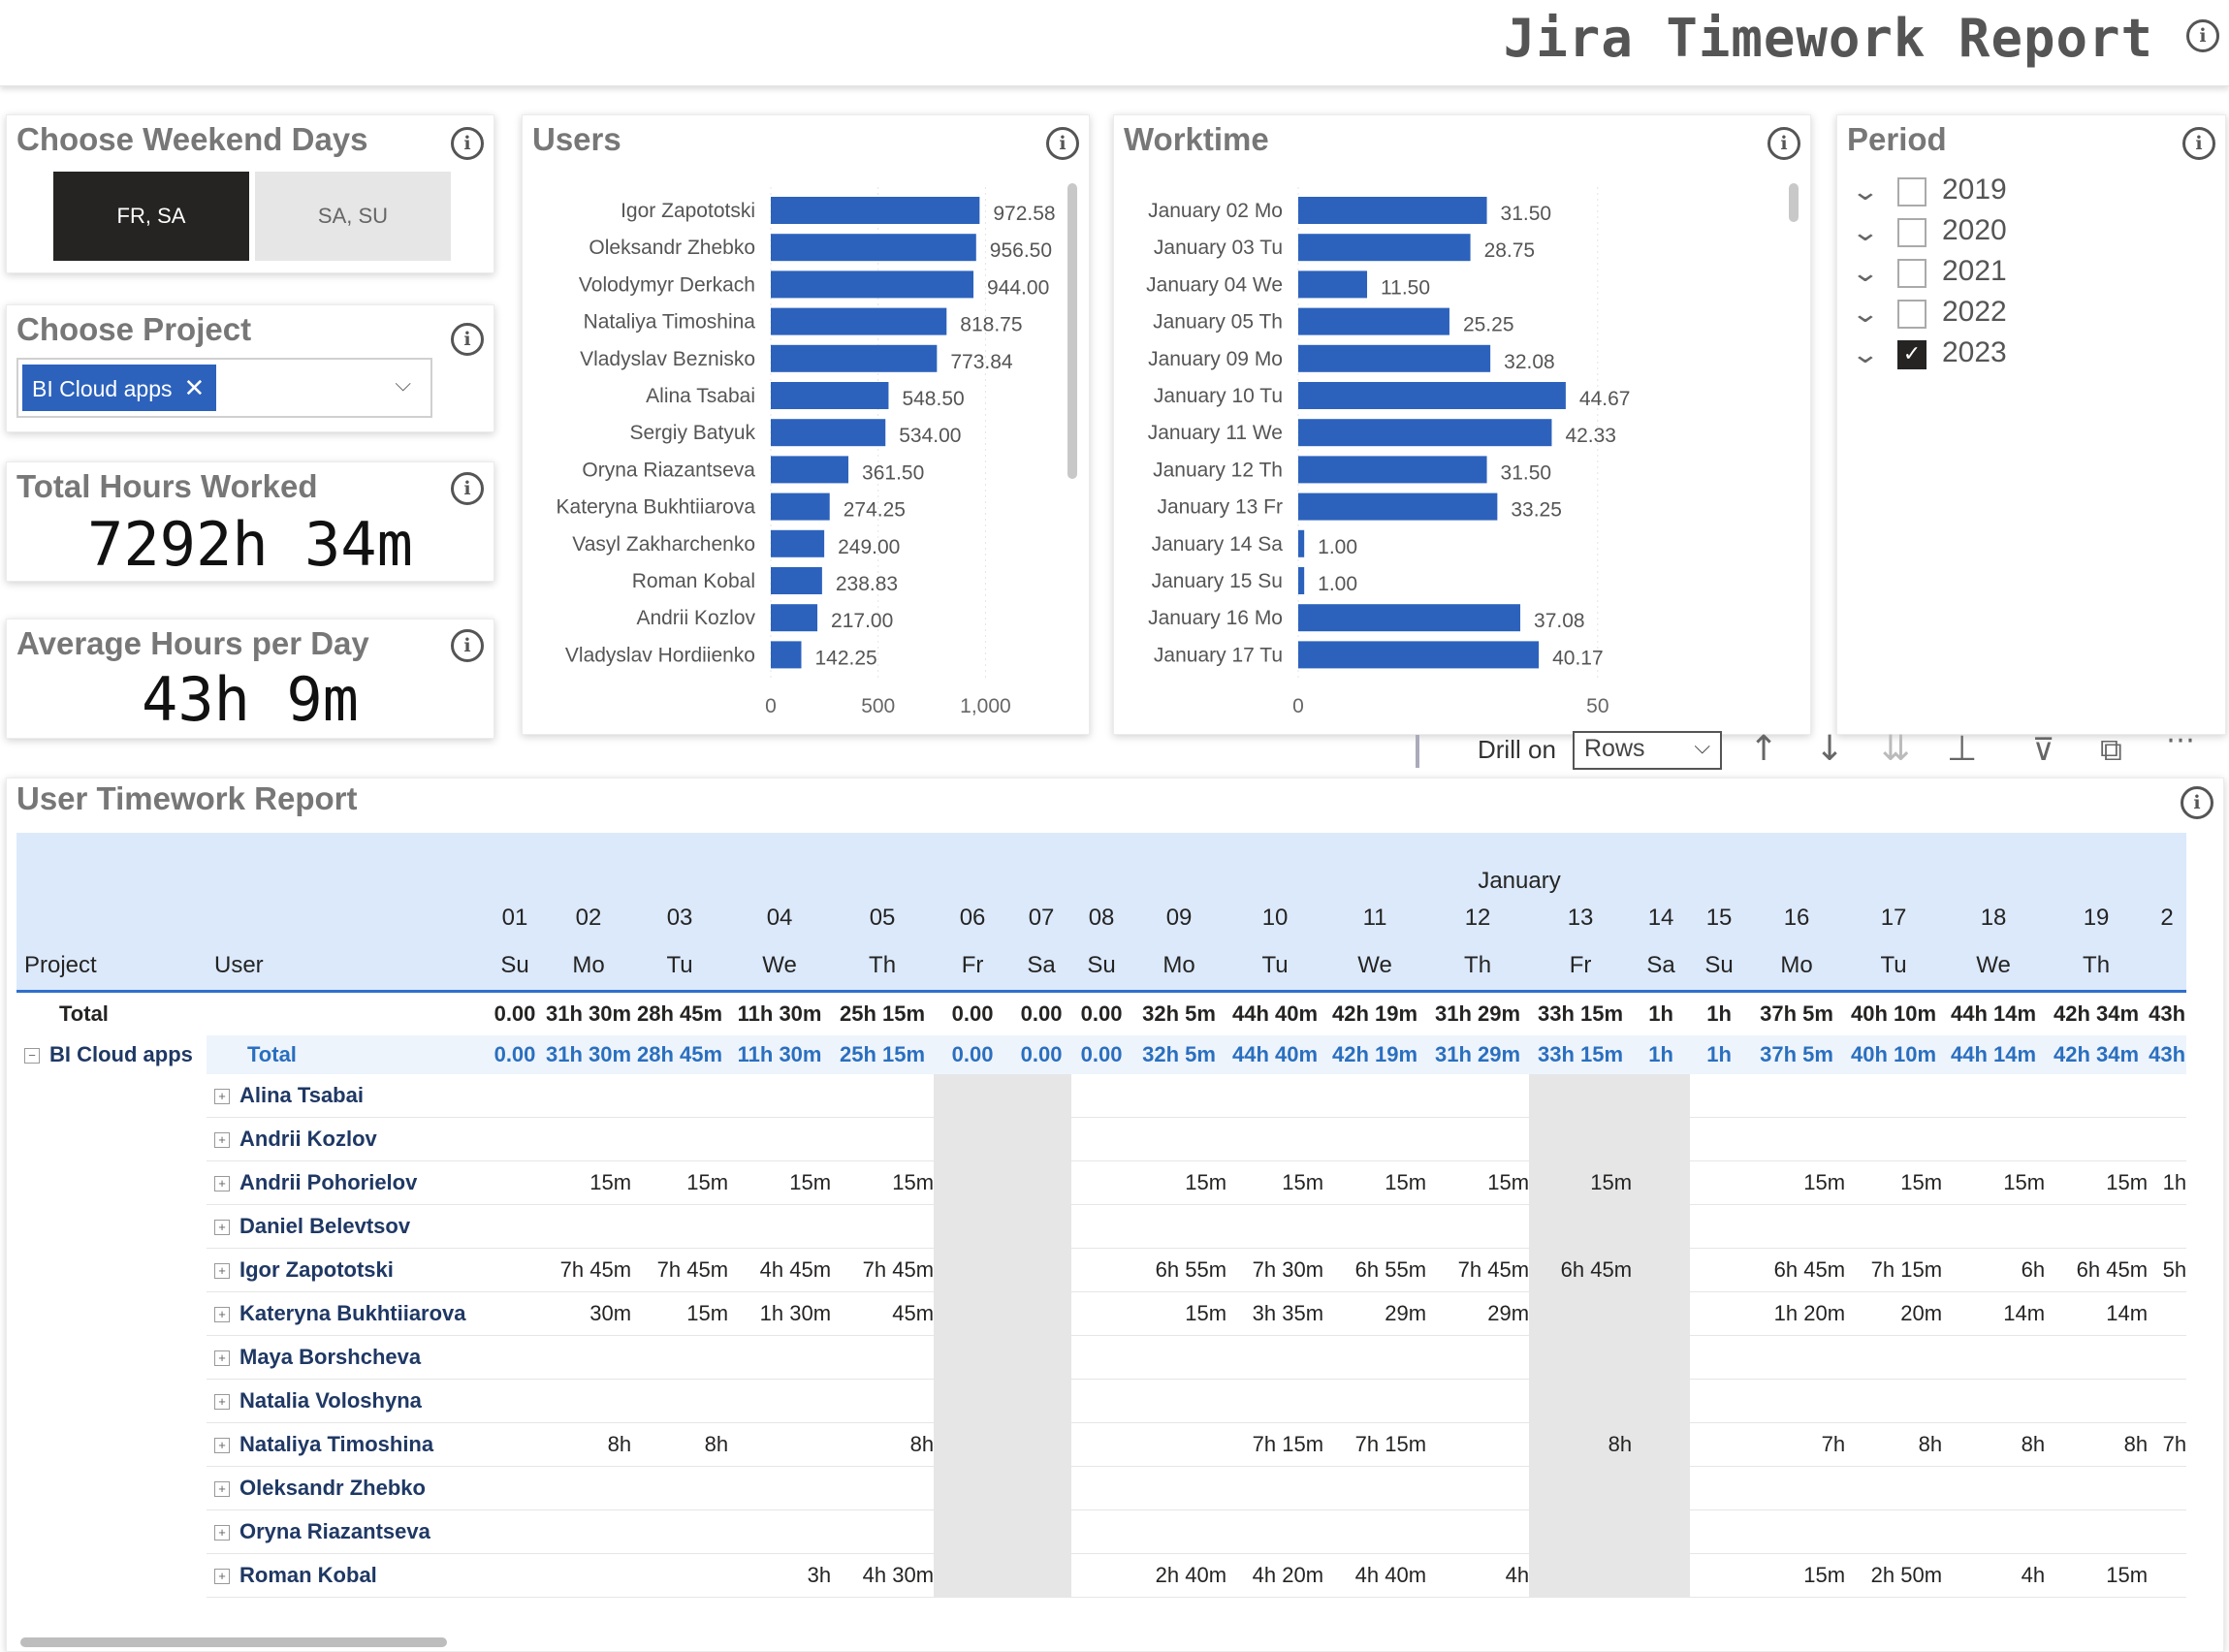 The height and width of the screenshot is (1652, 2229). What do you see at coordinates (345, 1226) in the screenshot?
I see `user-cell: + Daniel Belevtsov` at bounding box center [345, 1226].